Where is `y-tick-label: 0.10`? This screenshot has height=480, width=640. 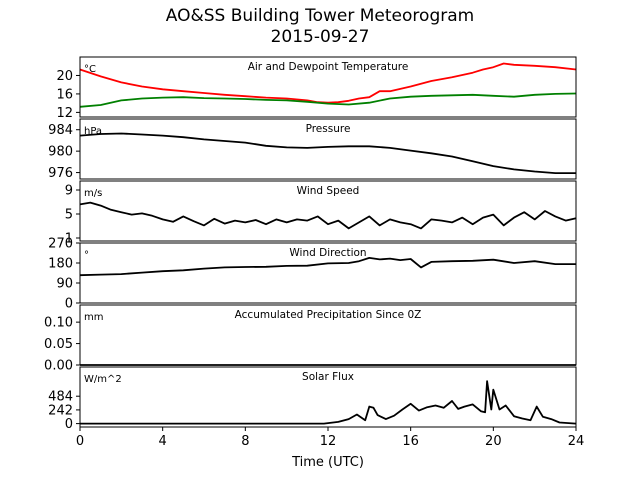 y-tick-label: 0.10 is located at coordinates (58, 323).